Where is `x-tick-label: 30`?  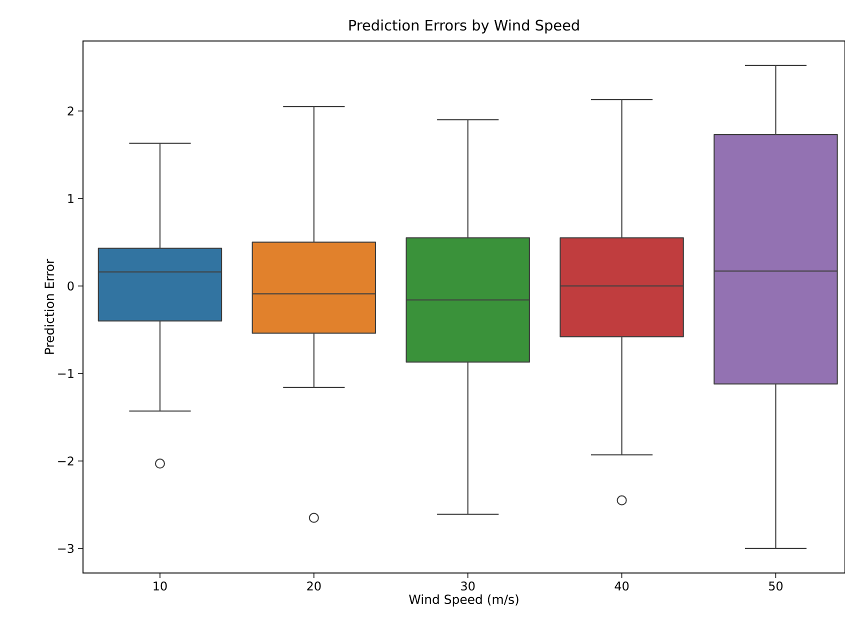 x-tick-label: 30 is located at coordinates (468, 586).